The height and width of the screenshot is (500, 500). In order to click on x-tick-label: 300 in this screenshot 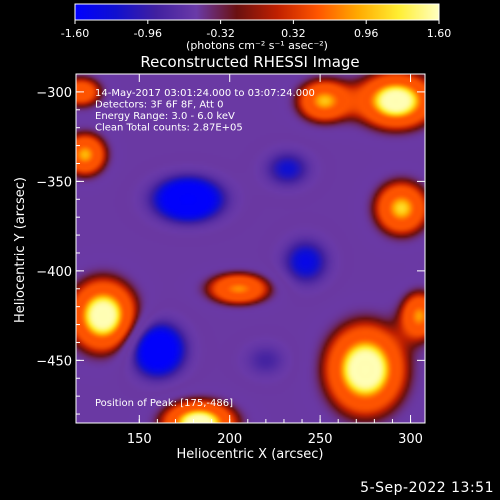, I will do `click(410, 439)`.